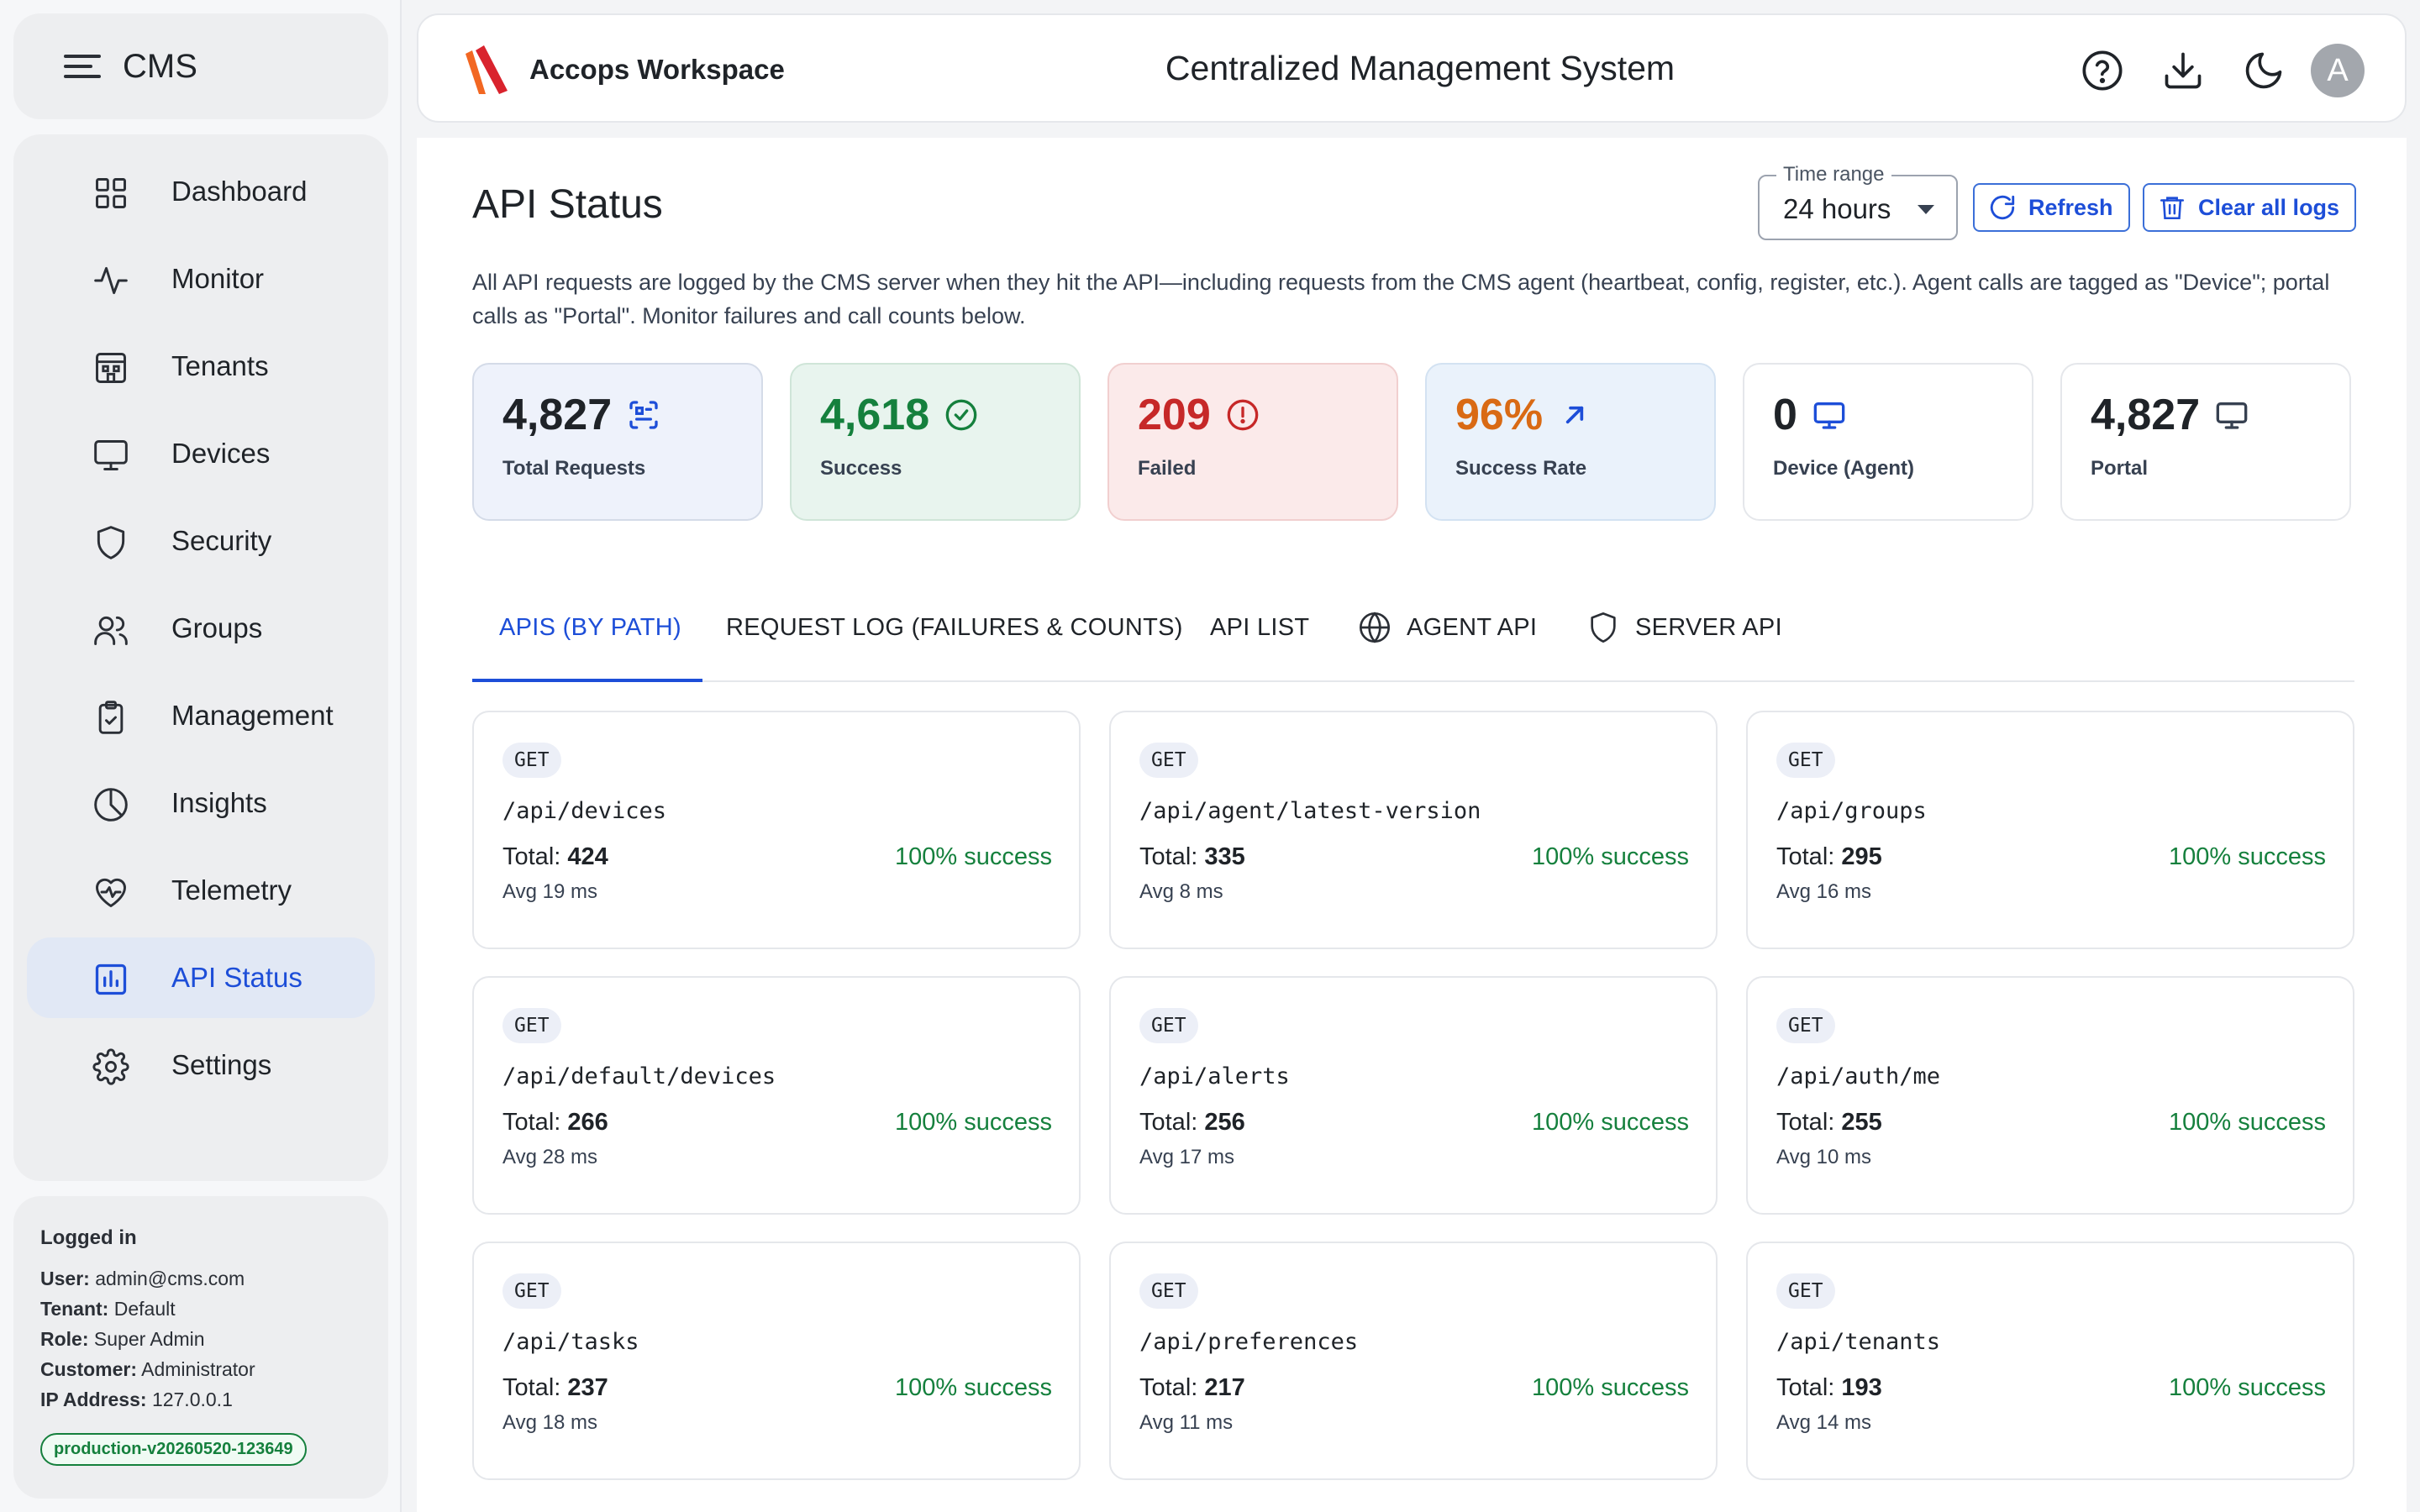  Describe the element at coordinates (201, 715) in the screenshot. I see `sidebar-item-management: Management` at that location.